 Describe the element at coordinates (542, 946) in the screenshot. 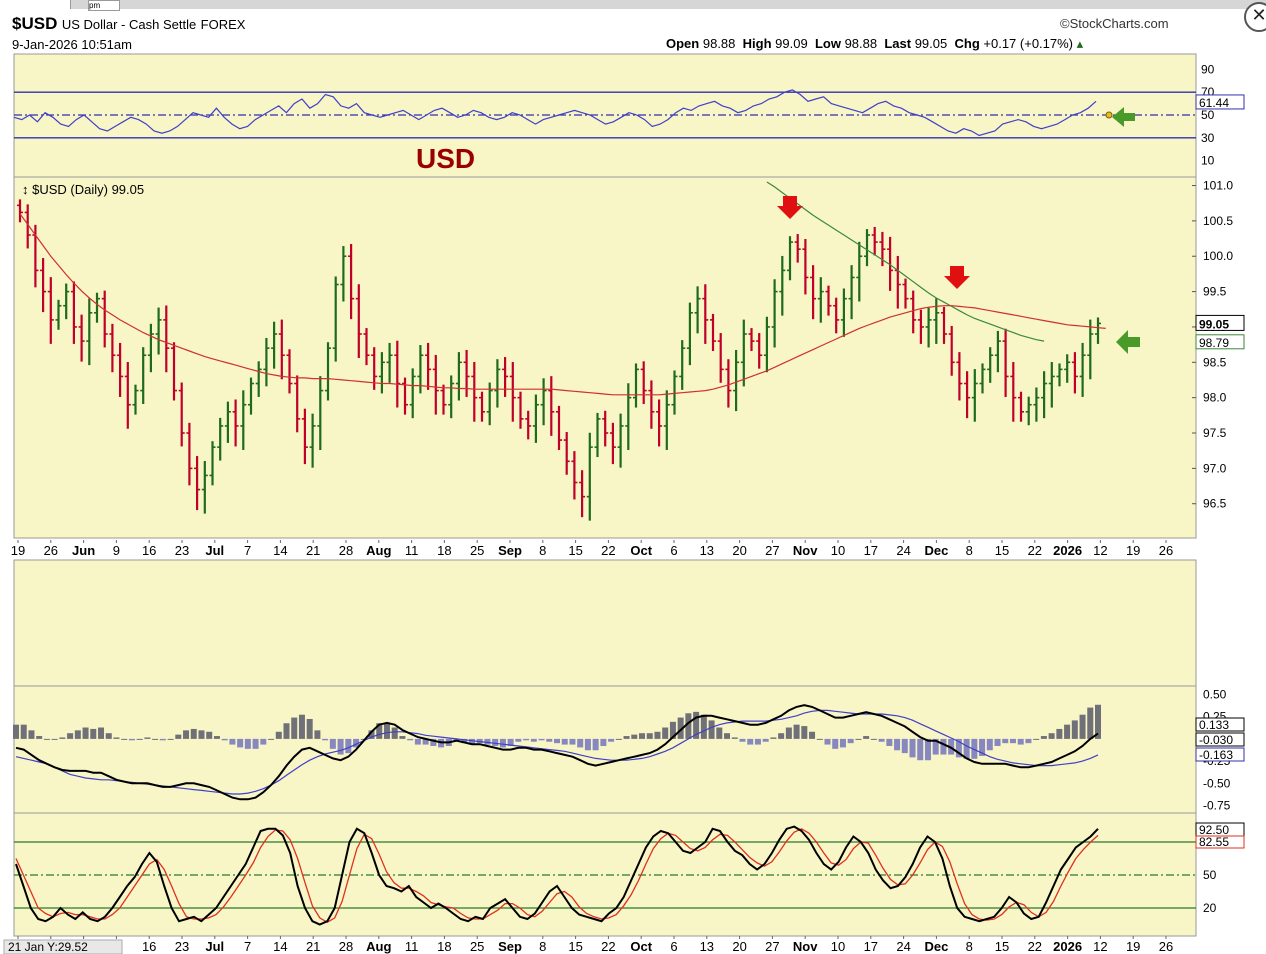

I see `x-tick-label: 8` at that location.